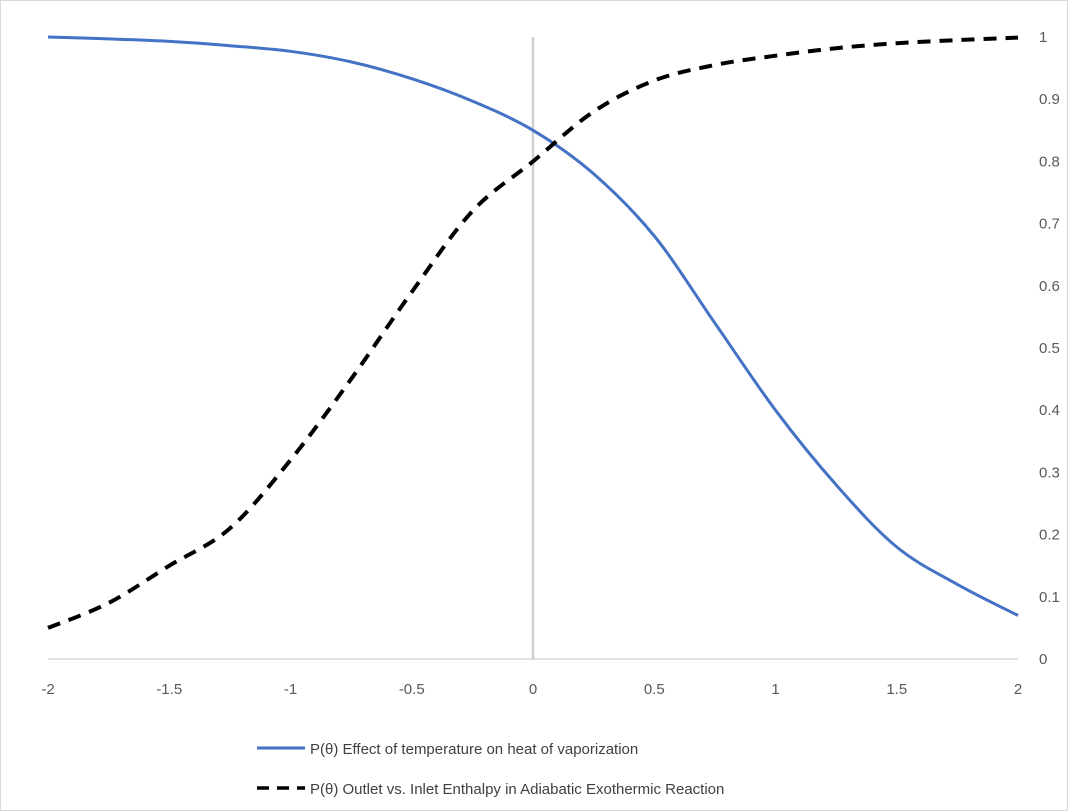 This screenshot has height=811, width=1068. Describe the element at coordinates (1043, 659) in the screenshot. I see `y-tick-label: 0` at that location.